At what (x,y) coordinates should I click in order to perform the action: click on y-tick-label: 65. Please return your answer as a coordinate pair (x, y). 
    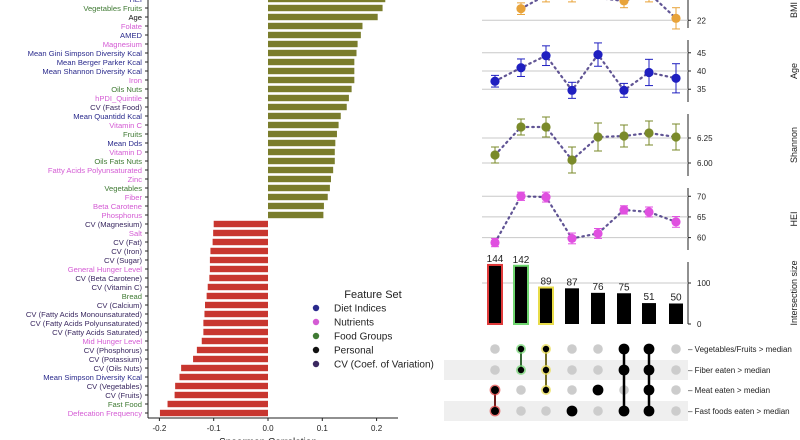
    Looking at the image, I should click on (701, 217).